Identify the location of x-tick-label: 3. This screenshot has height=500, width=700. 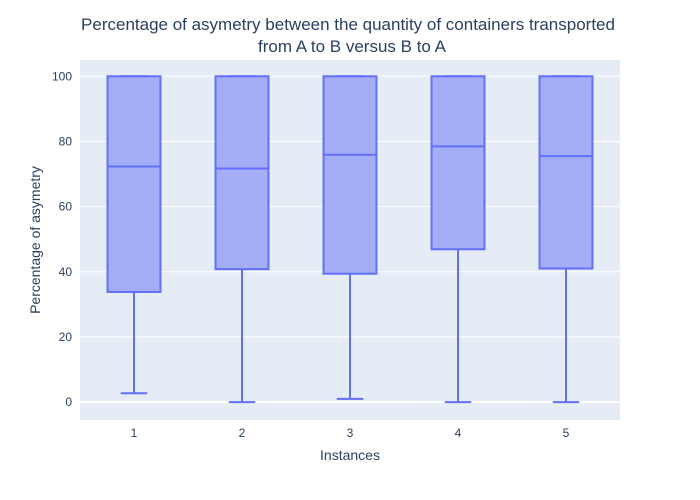
(350, 433).